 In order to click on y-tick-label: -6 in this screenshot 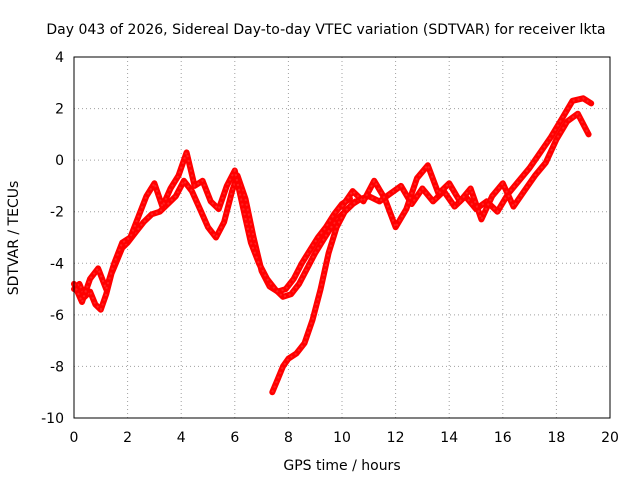, I will do `click(57, 316)`.